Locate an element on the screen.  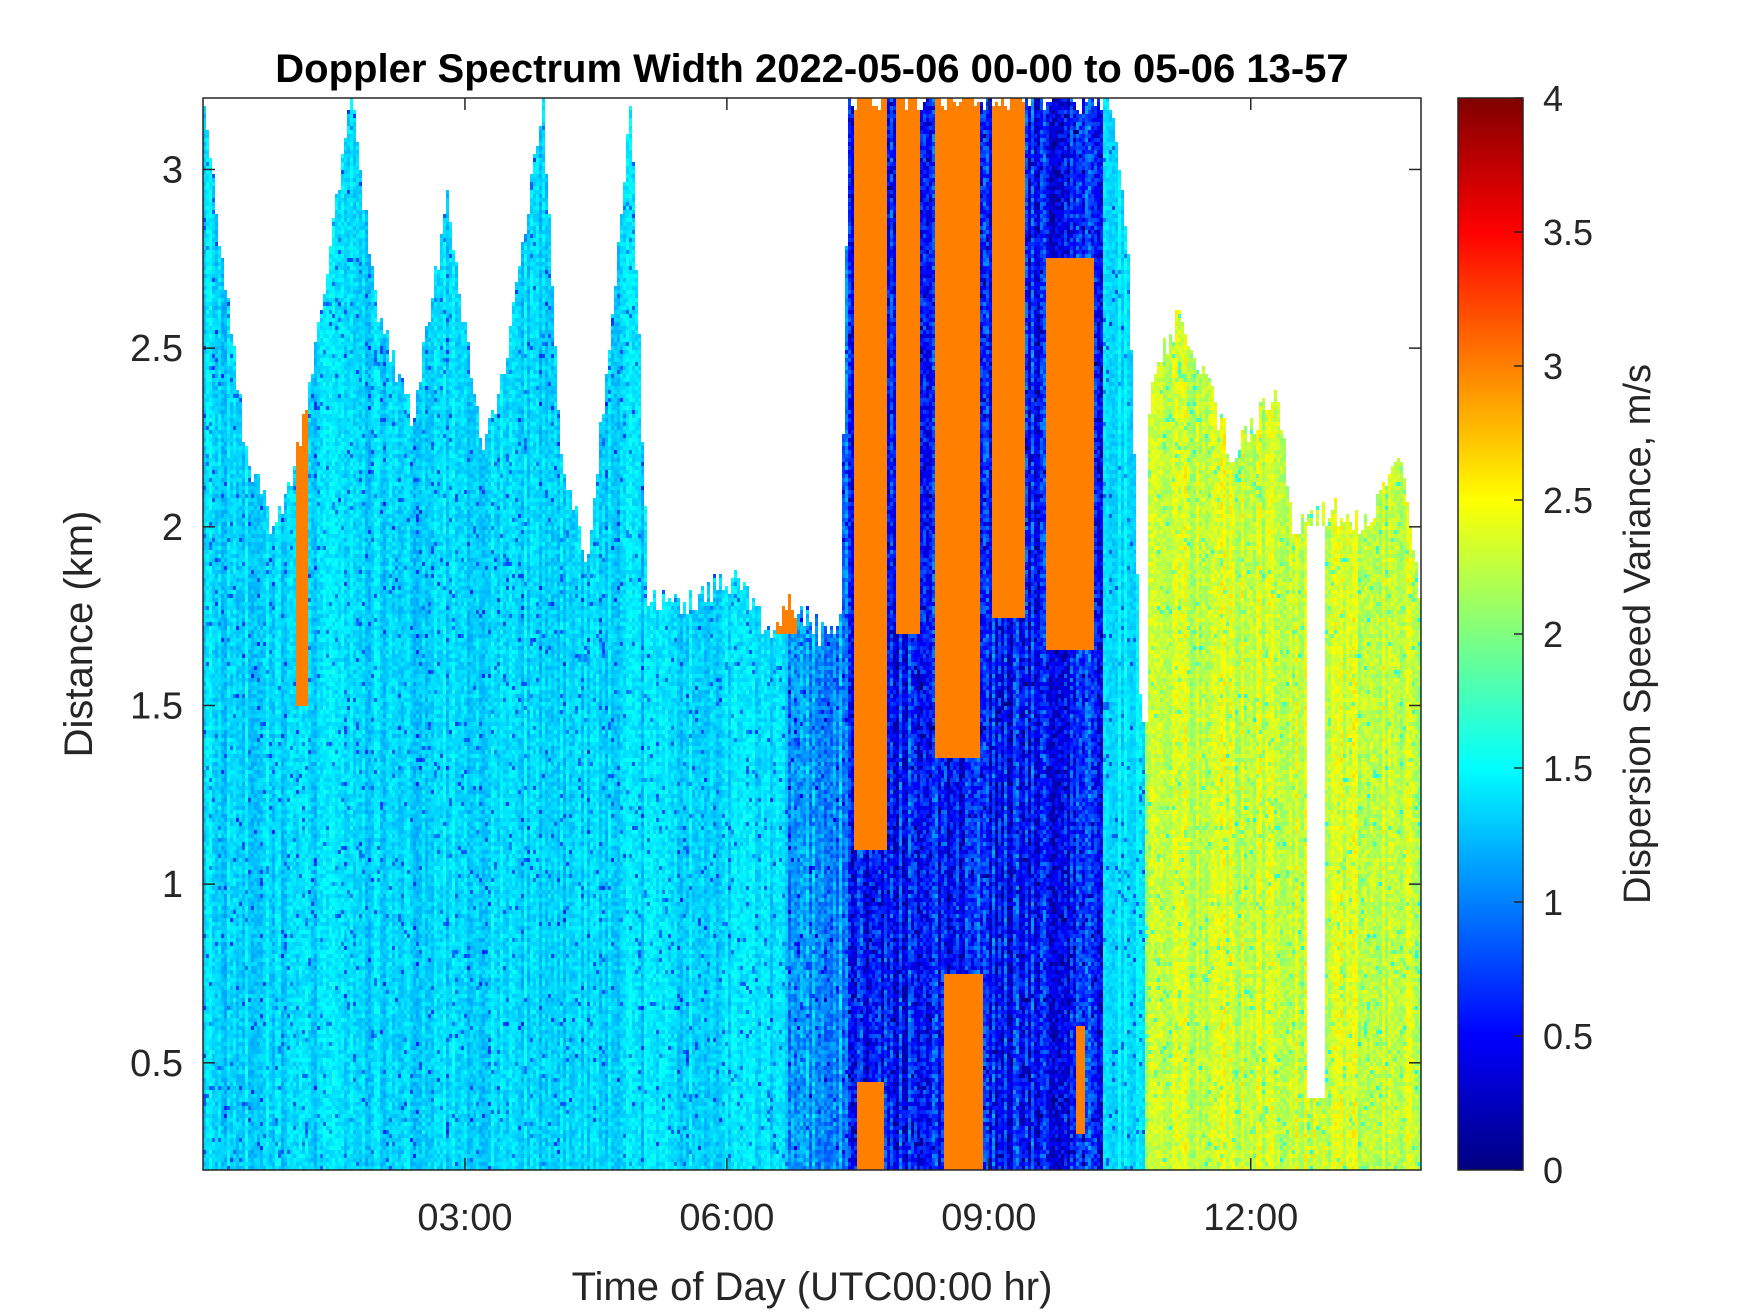
colorbar-tick-label: 4 is located at coordinates (1553, 98).